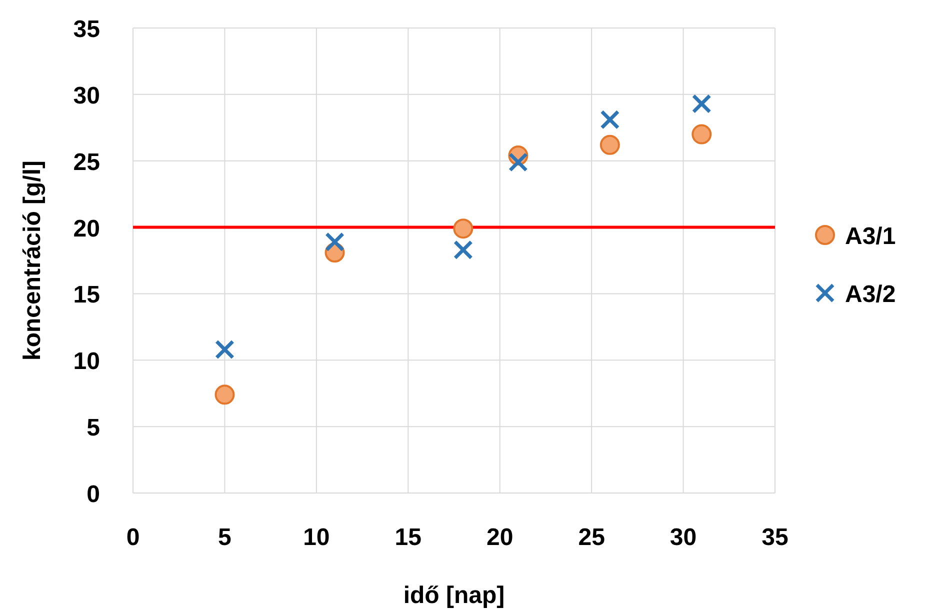  Describe the element at coordinates (93, 428) in the screenshot. I see `y-tick-label: 5` at that location.